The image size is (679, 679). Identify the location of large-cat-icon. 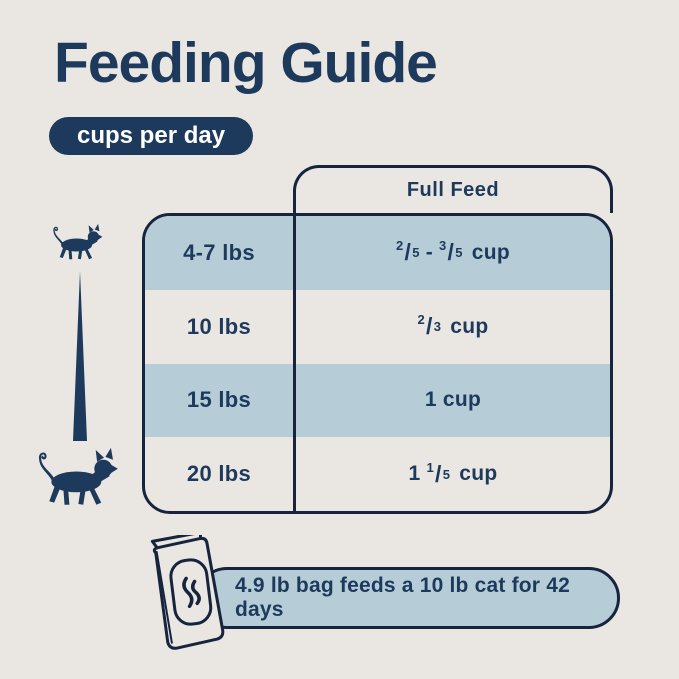
(78, 476).